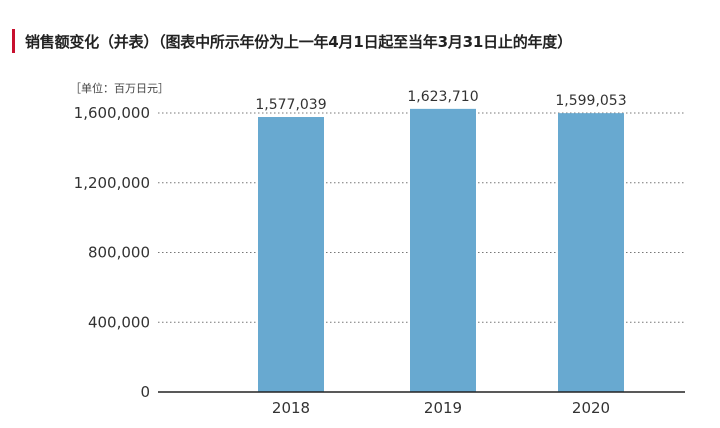 Image resolution: width=720 pixels, height=428 pixels. I want to click on x-tick-label: 2018, so click(291, 408).